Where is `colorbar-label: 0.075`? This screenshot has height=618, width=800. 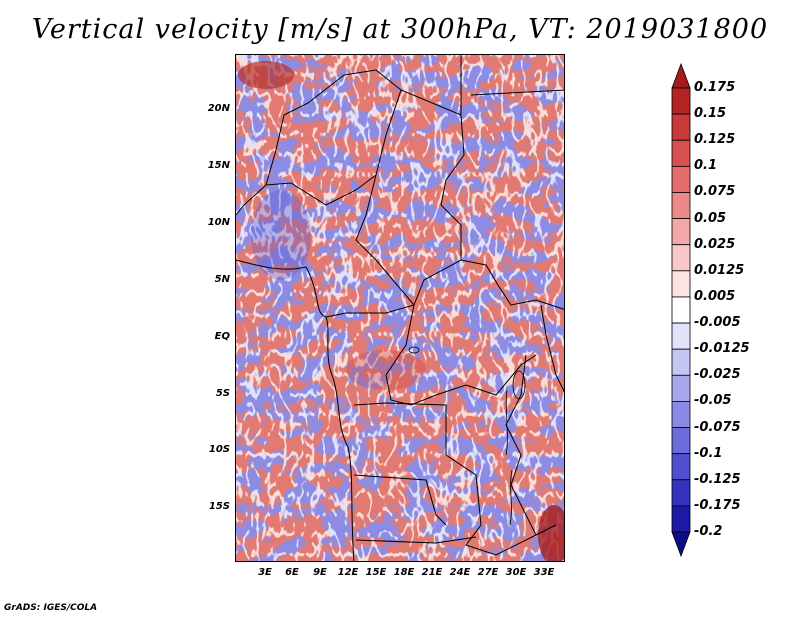 colorbar-label: 0.075 is located at coordinates (715, 192).